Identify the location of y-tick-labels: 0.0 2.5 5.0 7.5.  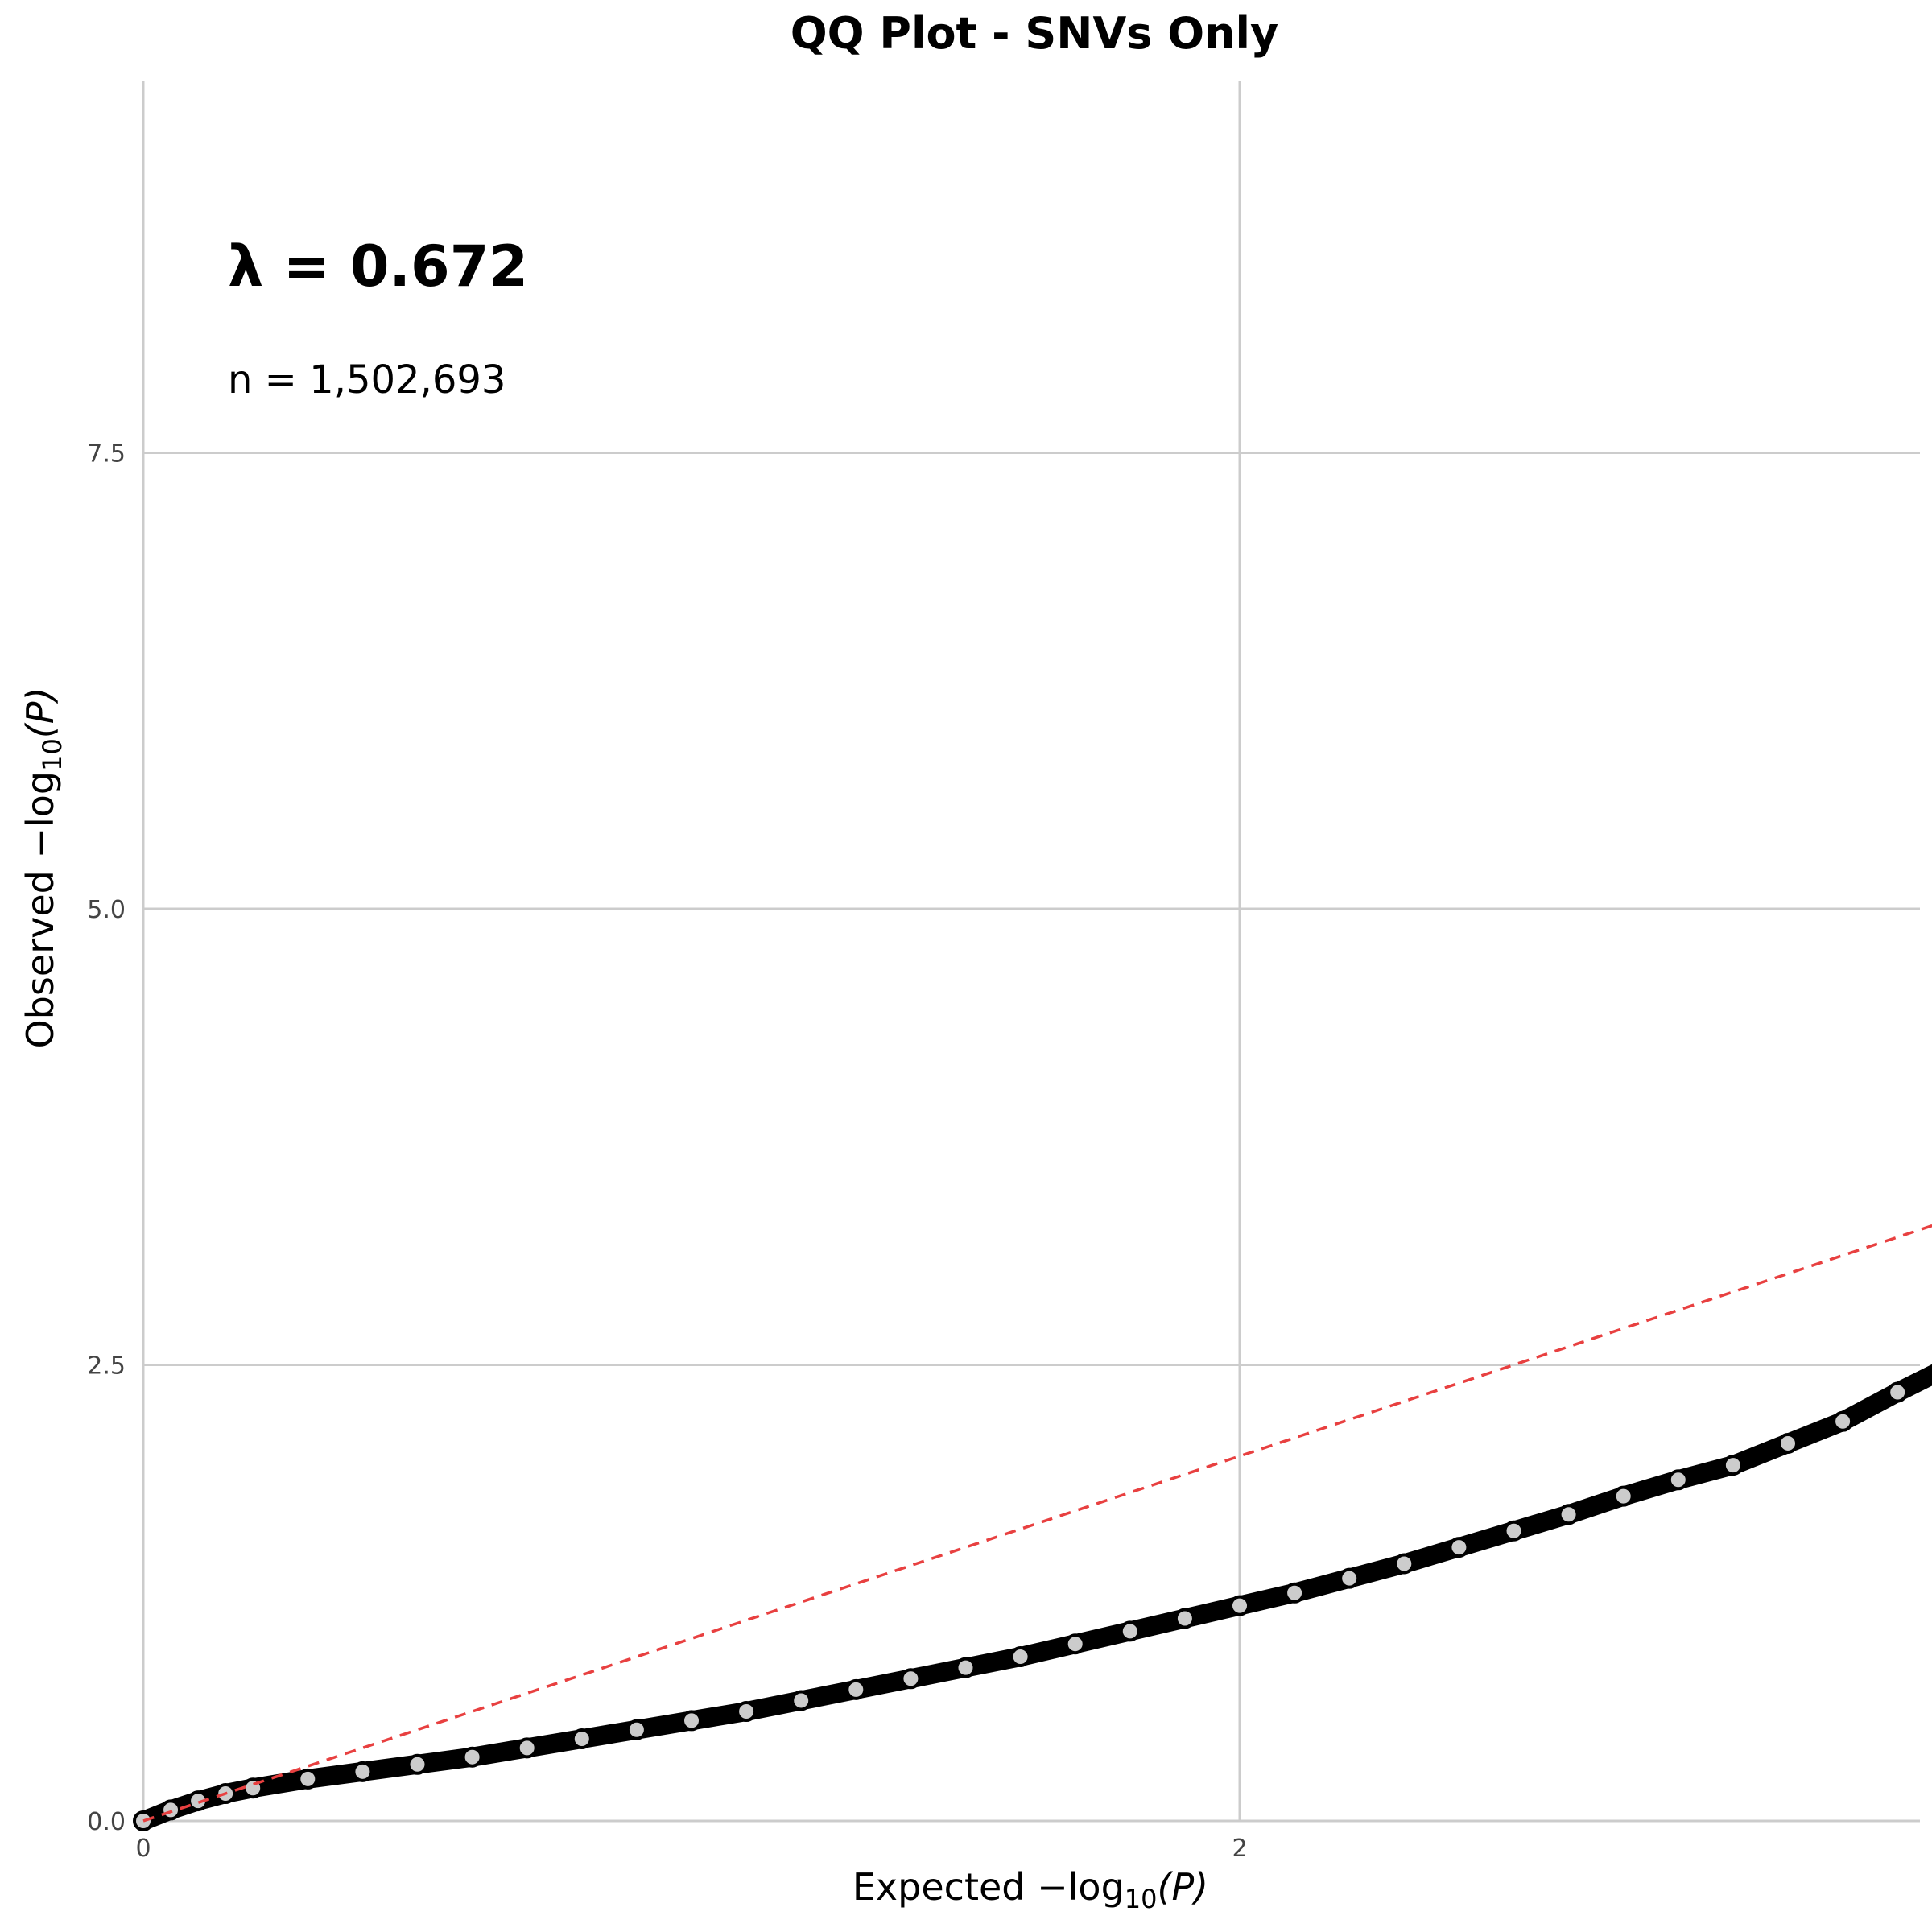
(106, 1138).